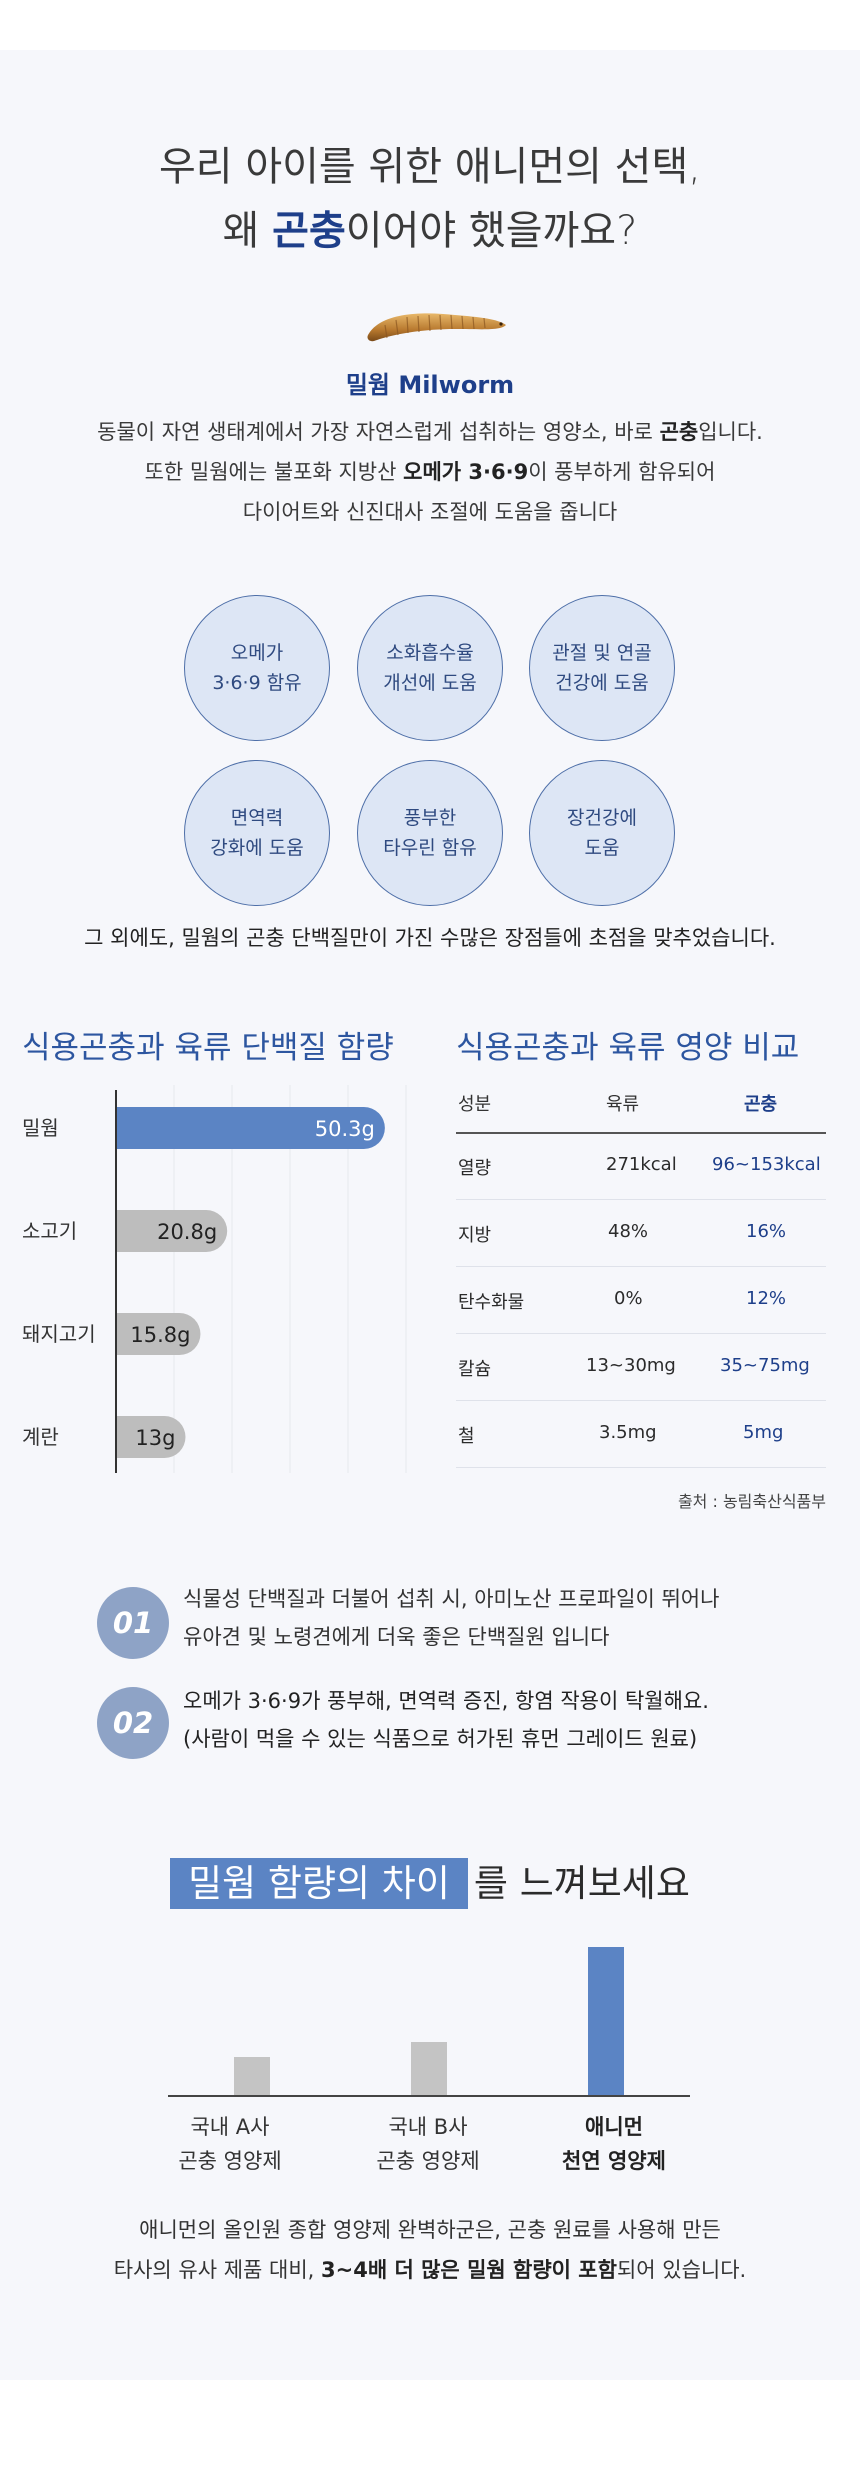  Describe the element at coordinates (230, 2144) in the screenshot. I see `comparison-label-a: 국내 A사 곤충 영양제` at that location.